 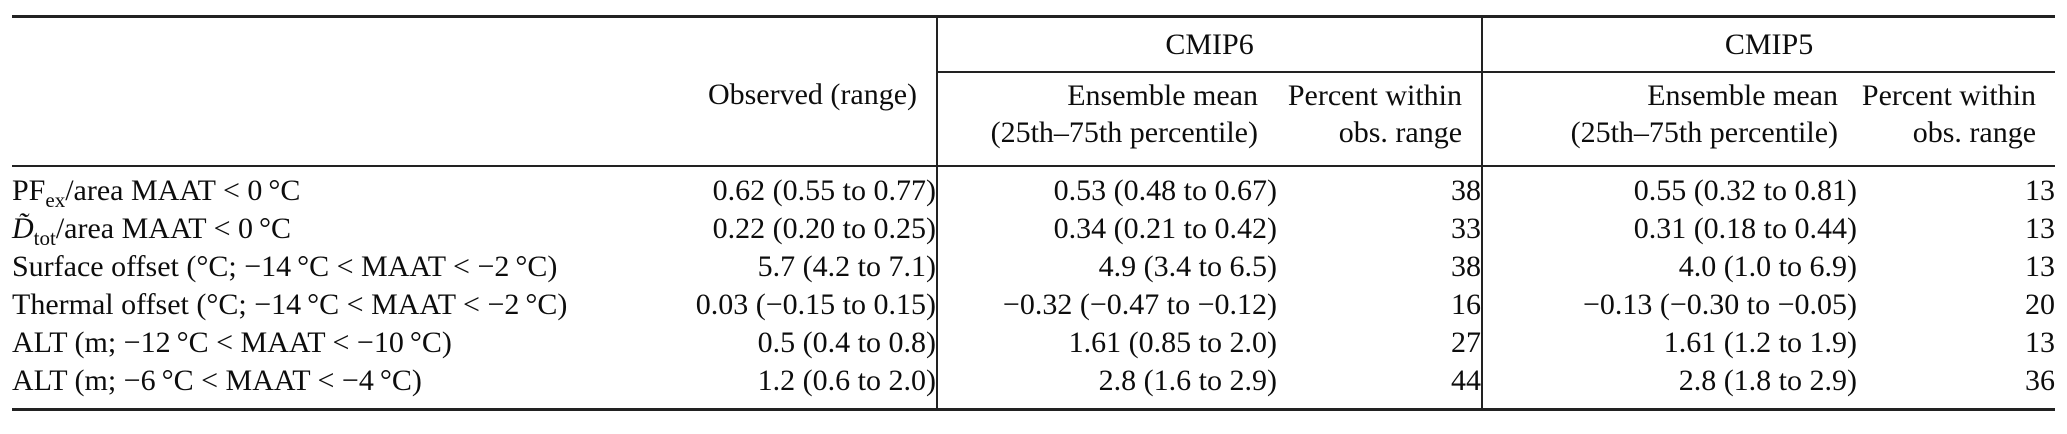 What do you see at coordinates (1106, 188) in the screenshot?
I see `cell-cmip6-mean: 0.53 (0.48 to 0.67)` at bounding box center [1106, 188].